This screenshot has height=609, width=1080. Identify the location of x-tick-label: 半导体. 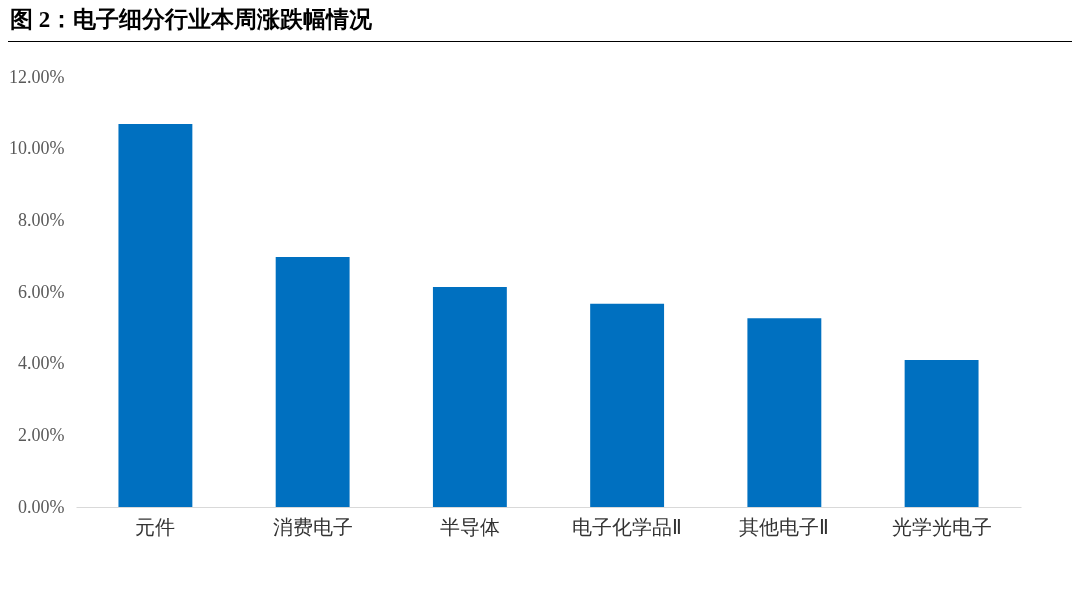
(469, 526).